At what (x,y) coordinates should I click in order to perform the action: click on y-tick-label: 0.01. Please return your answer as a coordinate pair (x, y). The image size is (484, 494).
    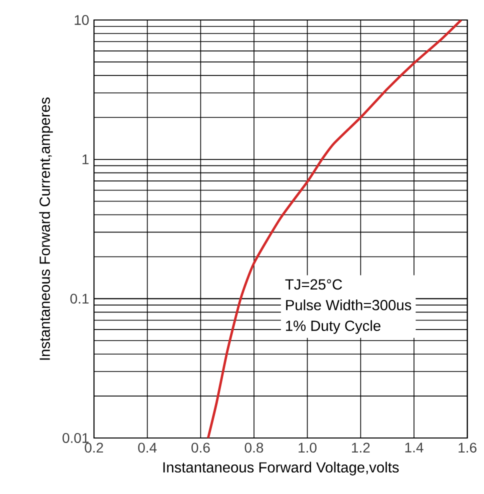
    Looking at the image, I should click on (75, 438).